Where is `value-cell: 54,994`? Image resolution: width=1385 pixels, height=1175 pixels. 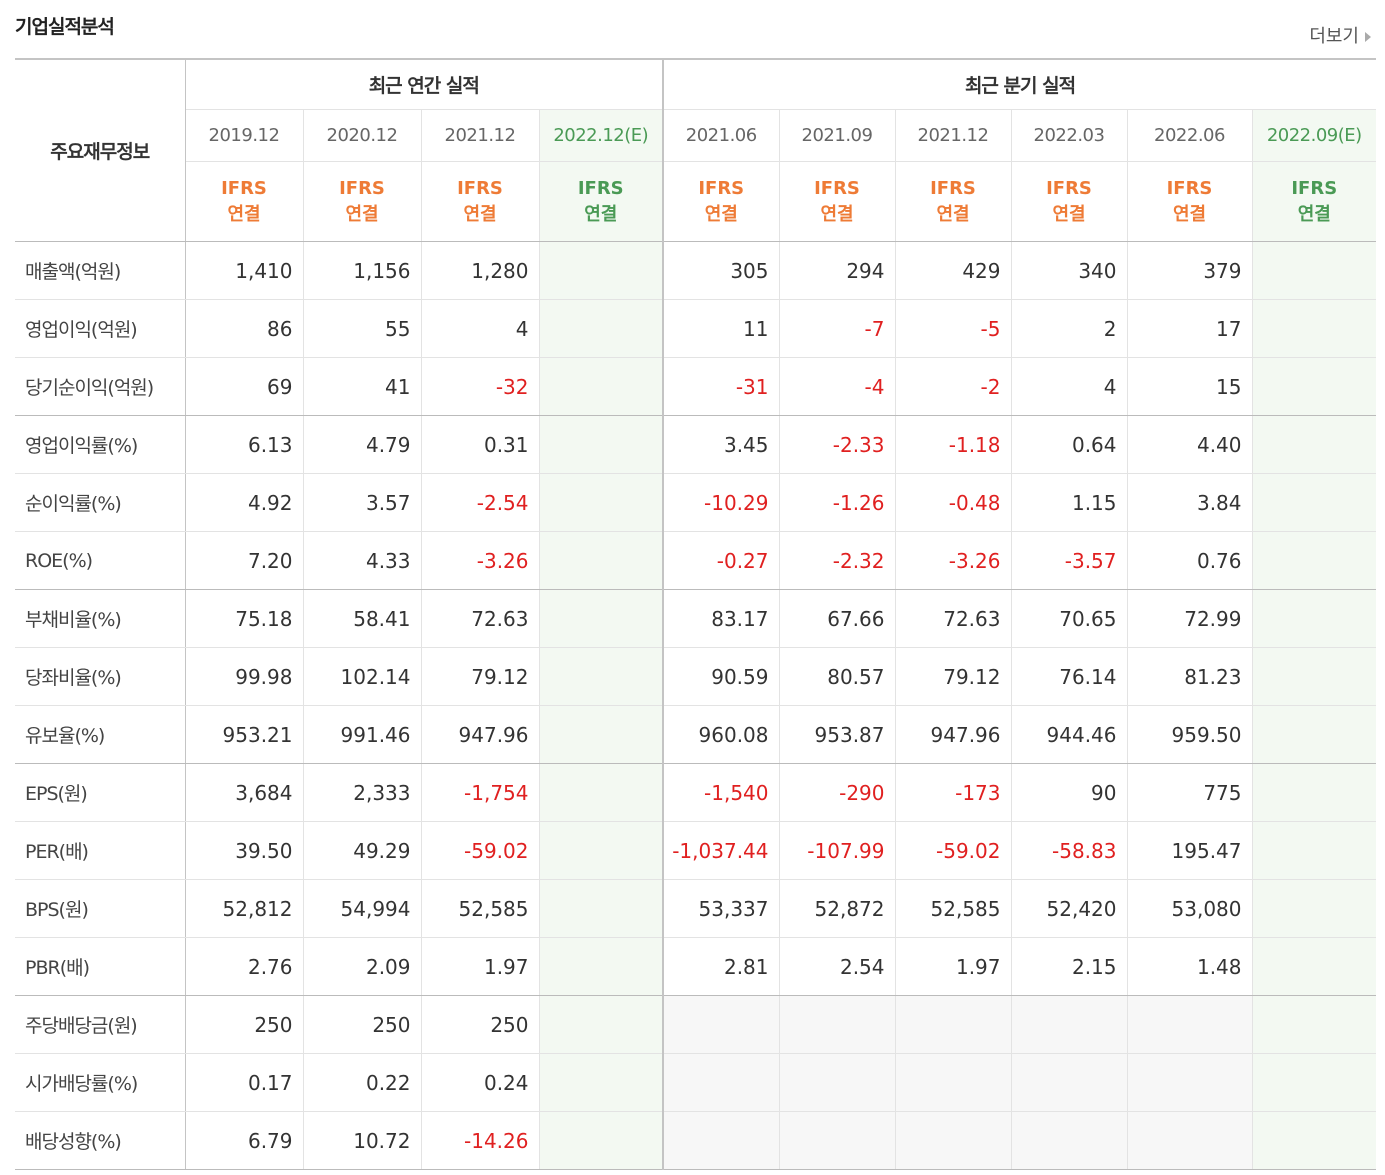 value-cell: 54,994 is located at coordinates (361, 908).